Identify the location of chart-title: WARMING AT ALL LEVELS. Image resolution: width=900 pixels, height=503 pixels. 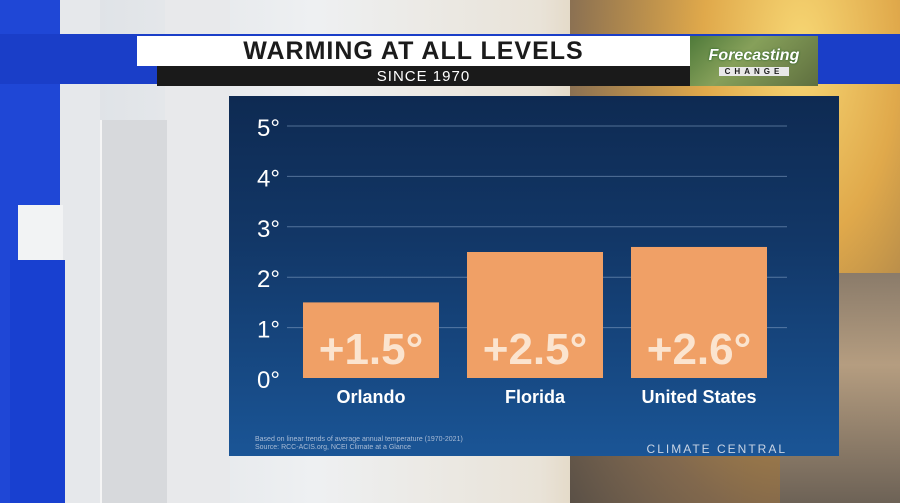
(413, 50).